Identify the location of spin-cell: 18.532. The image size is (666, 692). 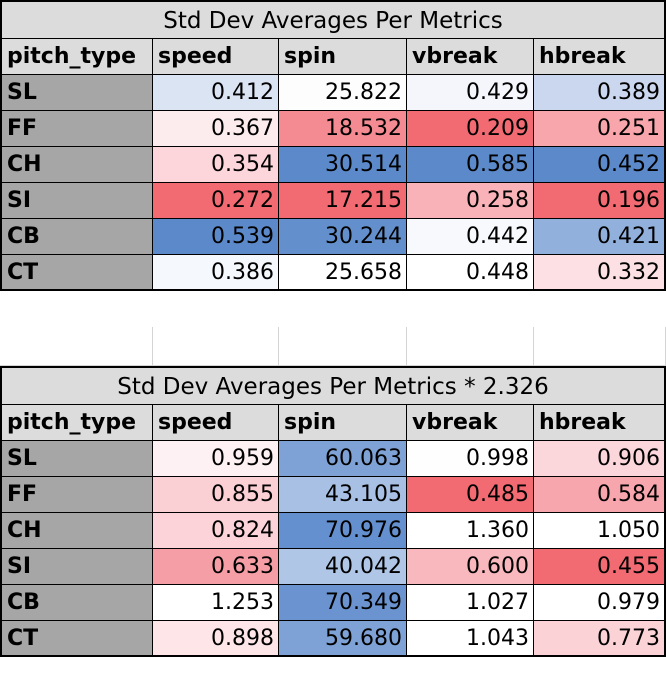
(343, 129).